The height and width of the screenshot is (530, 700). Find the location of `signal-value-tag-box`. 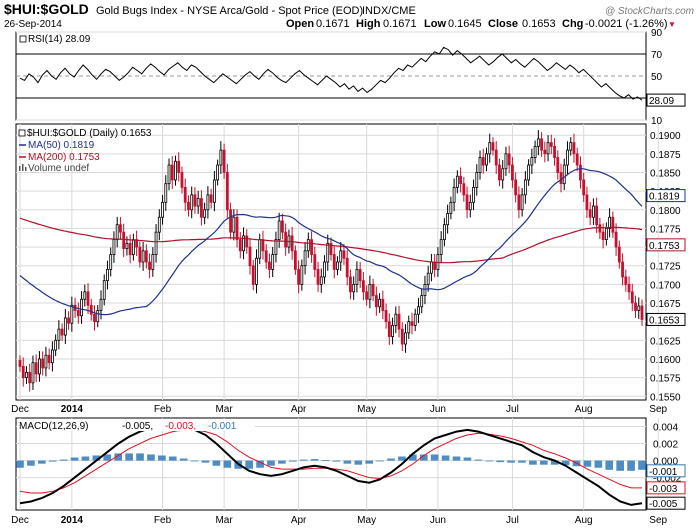

signal-value-tag-box is located at coordinates (666, 488).